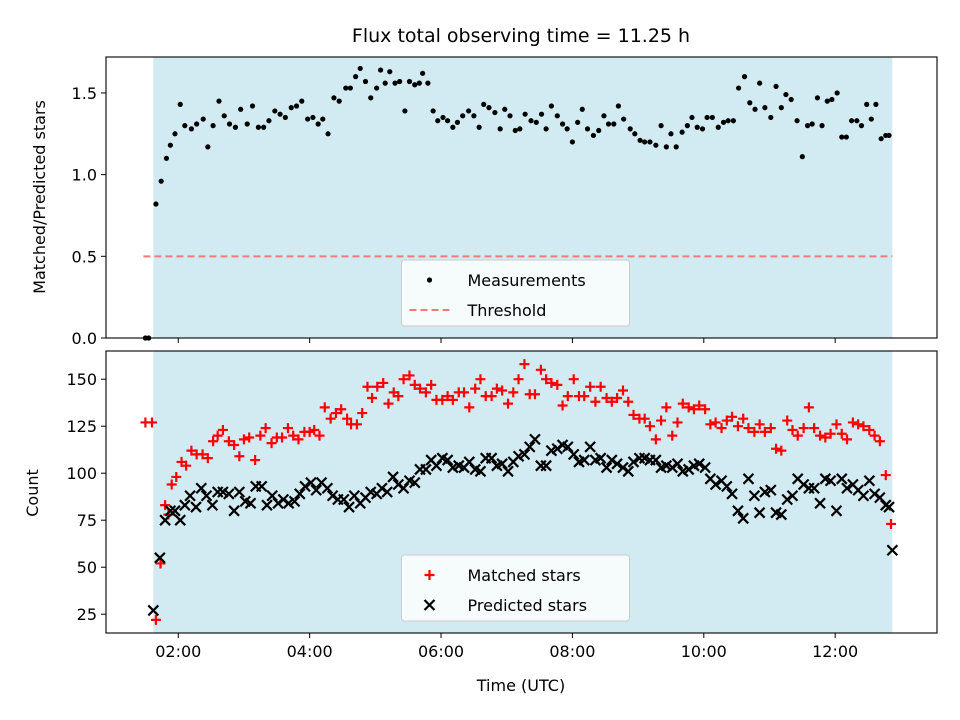  Describe the element at coordinates (84, 93) in the screenshot. I see `y-tick-label: 1.5` at that location.